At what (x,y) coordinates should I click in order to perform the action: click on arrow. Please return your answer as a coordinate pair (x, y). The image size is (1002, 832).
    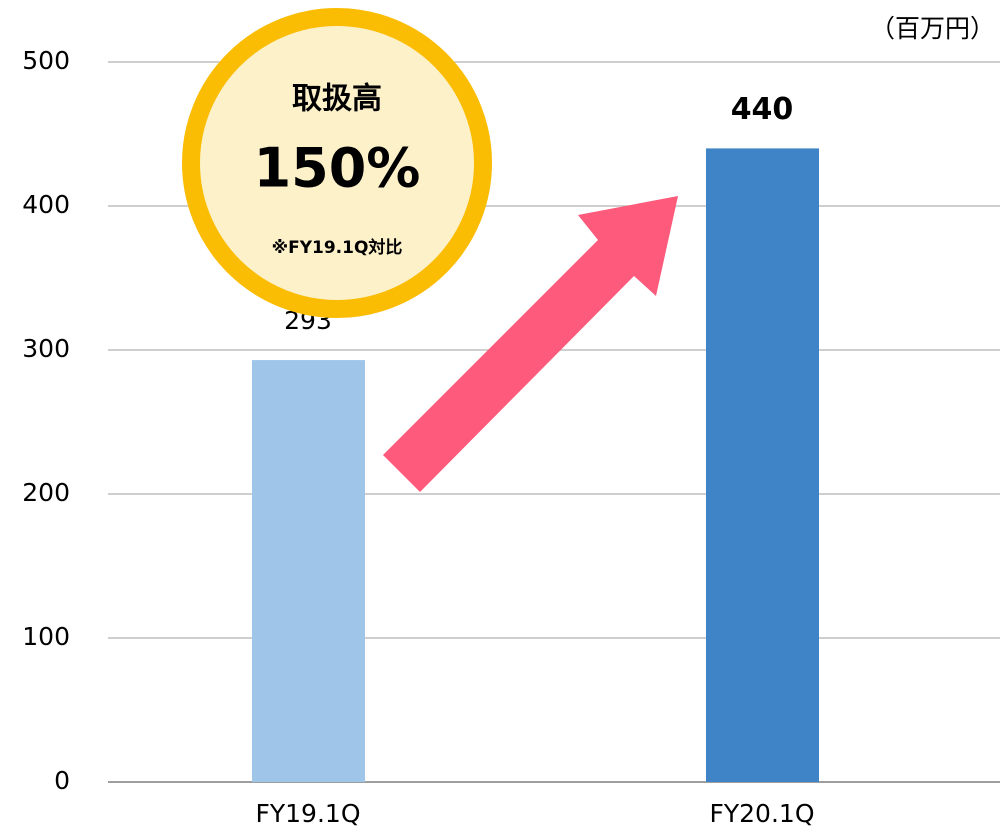
    Looking at the image, I should click on (530, 344).